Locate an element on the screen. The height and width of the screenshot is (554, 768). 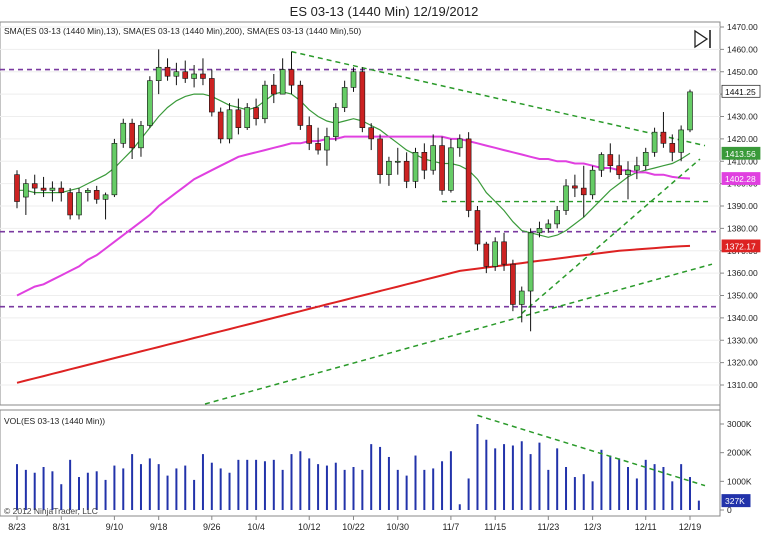
x-tick-label: 8/23 is located at coordinates (17, 527).